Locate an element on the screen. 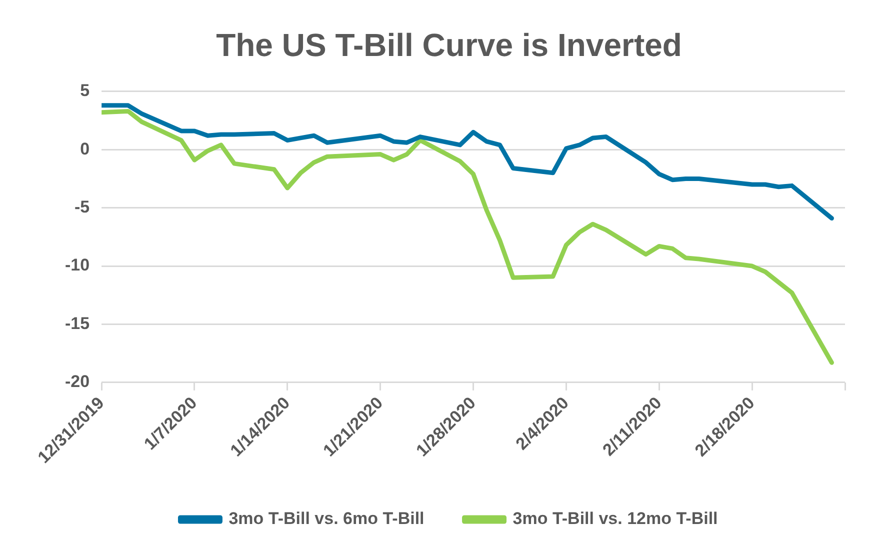  legend-label: 3mo T-Bill vs. 12mo T-Bill is located at coordinates (615, 518).